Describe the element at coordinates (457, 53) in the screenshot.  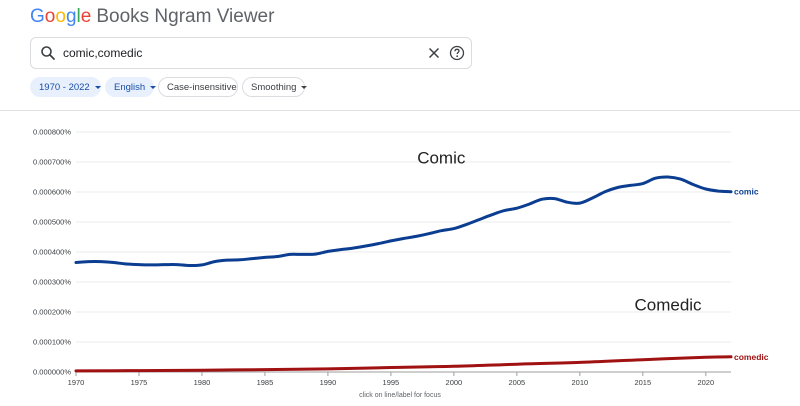
I see `help-circle-icon` at that location.